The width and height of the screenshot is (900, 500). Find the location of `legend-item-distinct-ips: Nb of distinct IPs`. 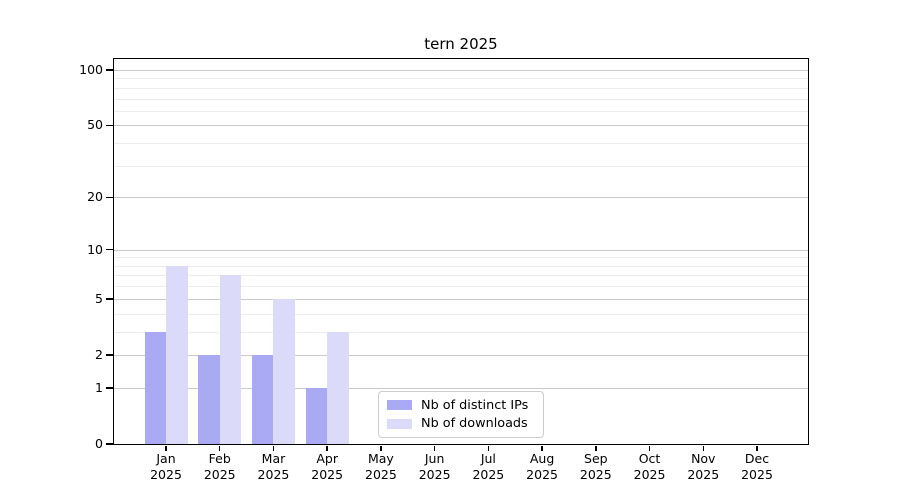

legend-item-distinct-ips: Nb of distinct IPs is located at coordinates (461, 405).